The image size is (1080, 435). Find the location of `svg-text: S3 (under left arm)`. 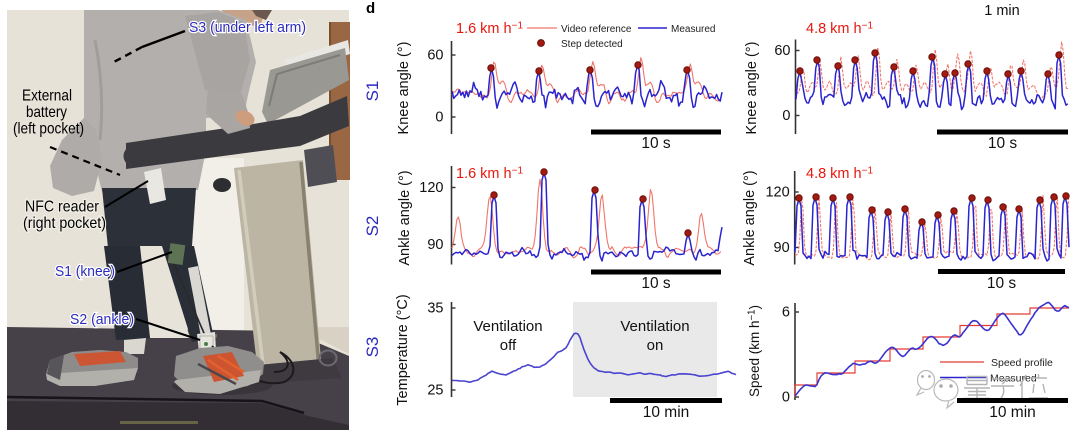

svg-text: S3 (under left arm) is located at coordinates (247, 27).